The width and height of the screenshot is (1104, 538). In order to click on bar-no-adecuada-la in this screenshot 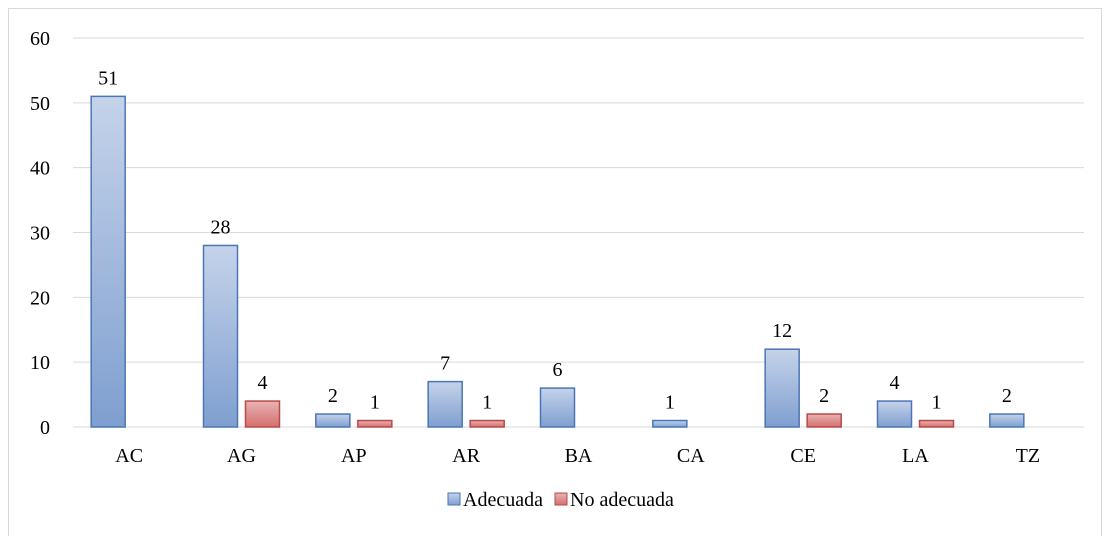, I will do `click(936, 423)`.